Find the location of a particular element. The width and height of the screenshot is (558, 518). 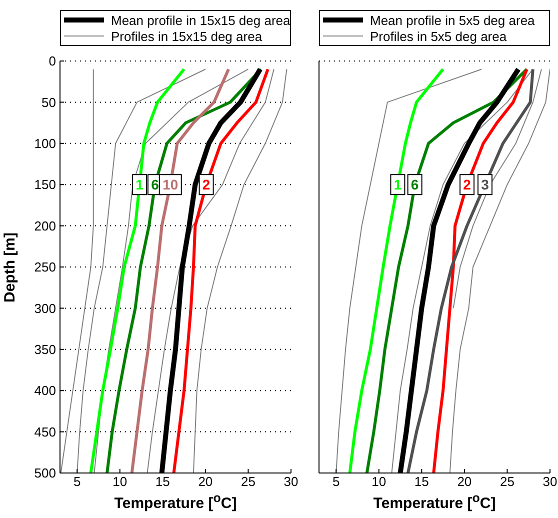

y-tick-label: 0 is located at coordinates (52, 61).